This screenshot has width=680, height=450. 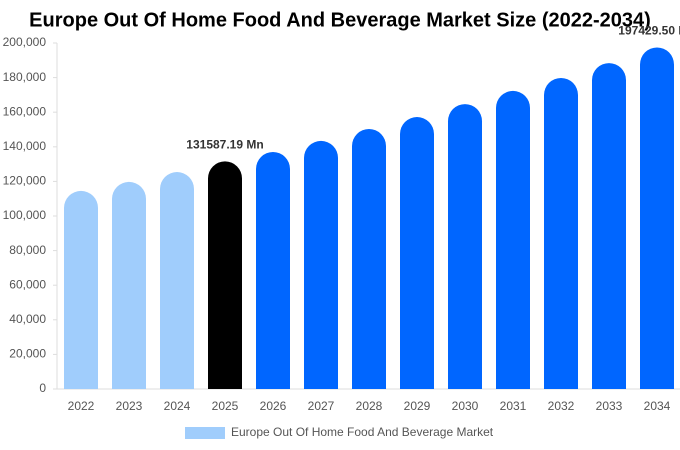 What do you see at coordinates (561, 406) in the screenshot?
I see `x-tick-label: 2032` at bounding box center [561, 406].